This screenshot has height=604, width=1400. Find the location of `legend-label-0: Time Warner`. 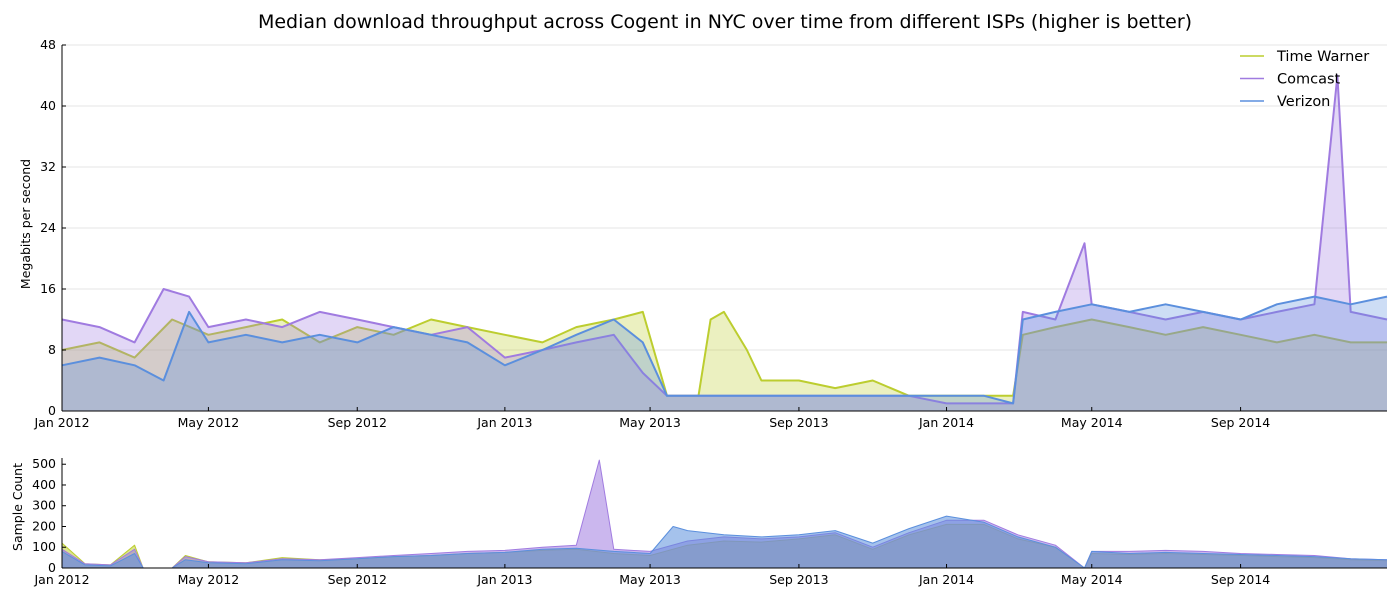

legend-label-0: Time Warner is located at coordinates (1322, 57).